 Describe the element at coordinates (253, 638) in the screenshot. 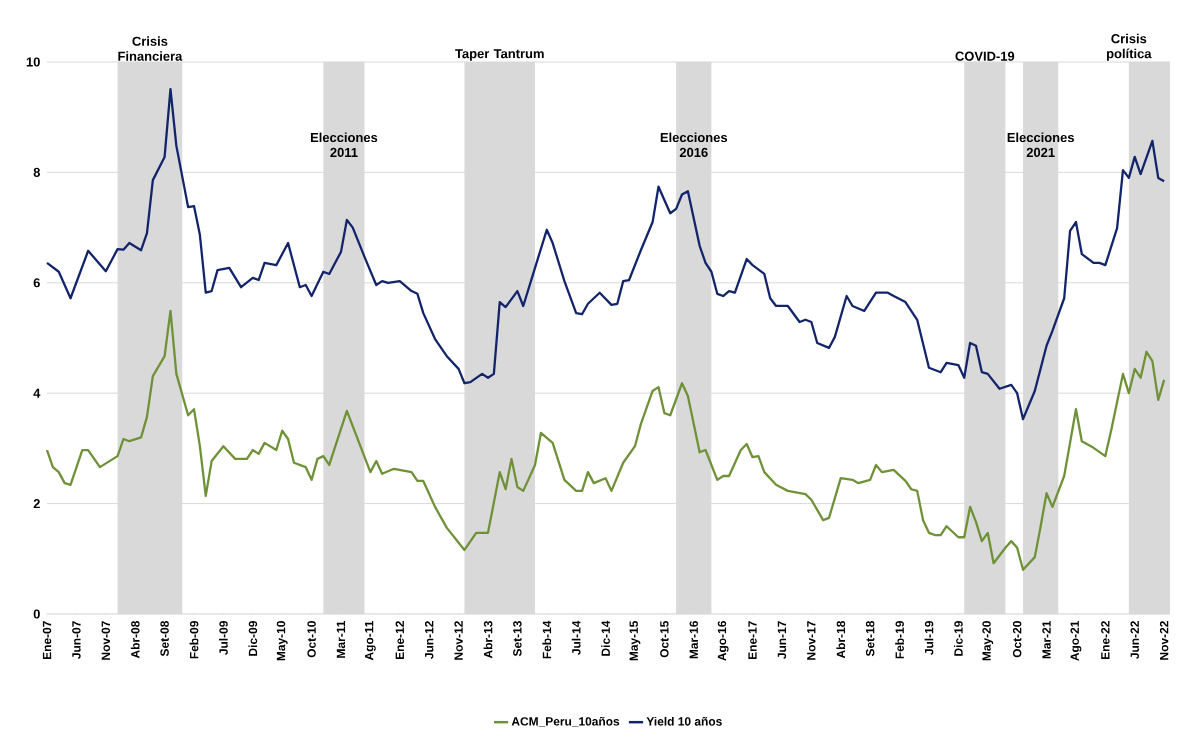

I see `x-tick-label: Dic-09` at that location.